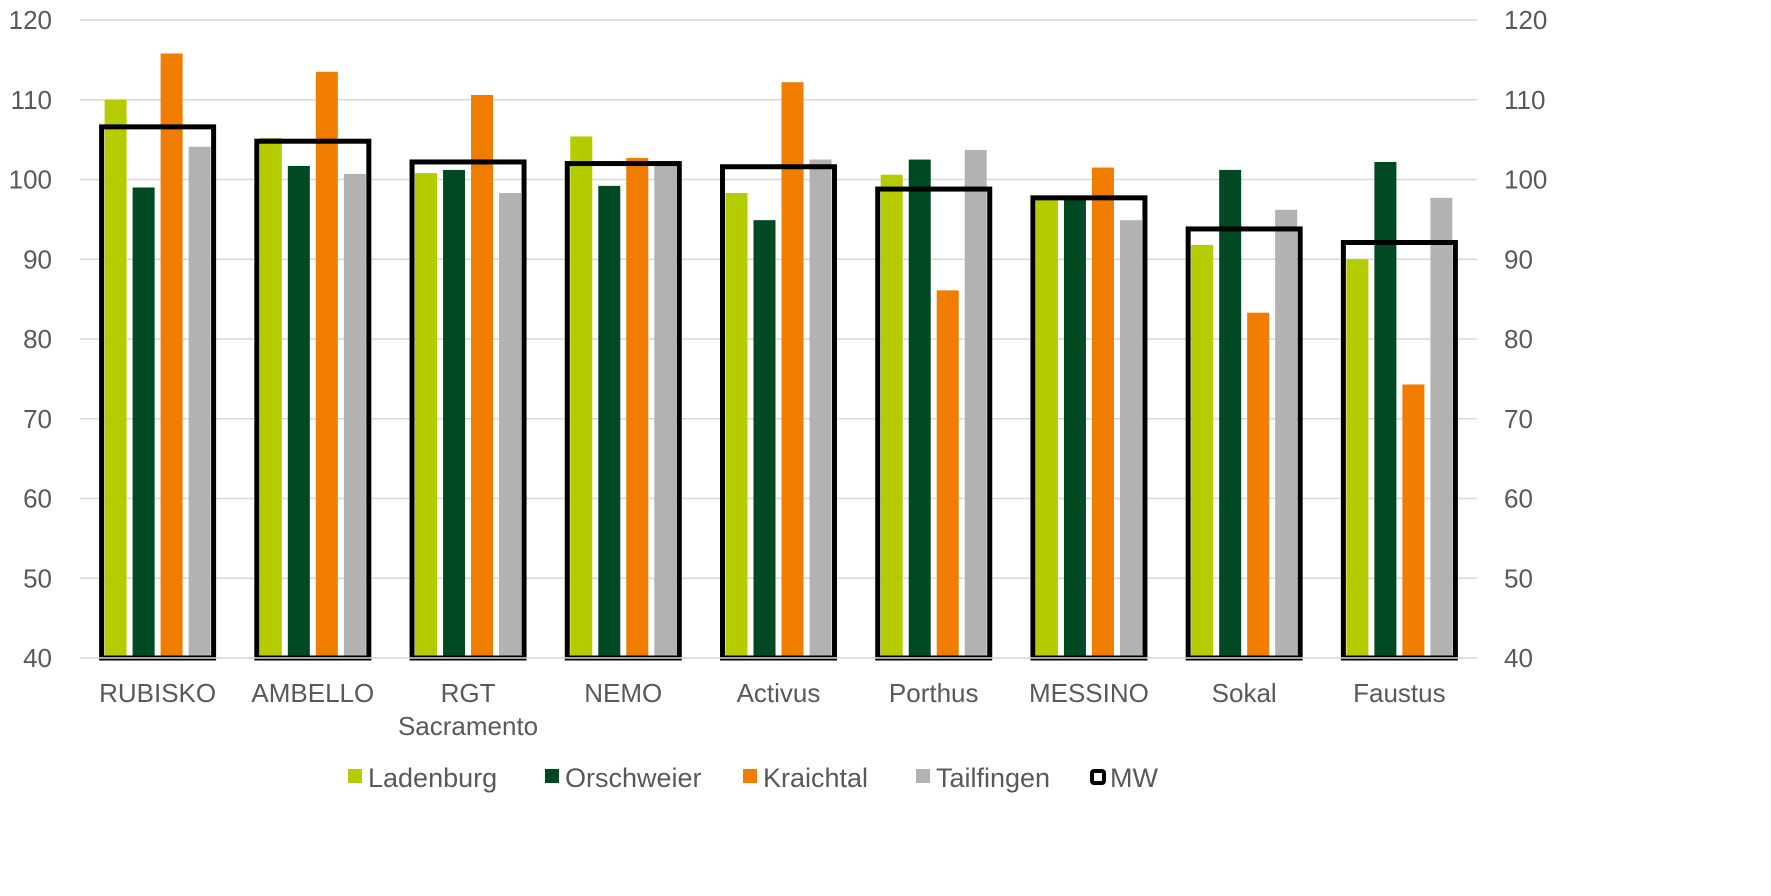 The width and height of the screenshot is (1771, 896). What do you see at coordinates (1244, 693) in the screenshot?
I see `category-label: Sokal` at bounding box center [1244, 693].